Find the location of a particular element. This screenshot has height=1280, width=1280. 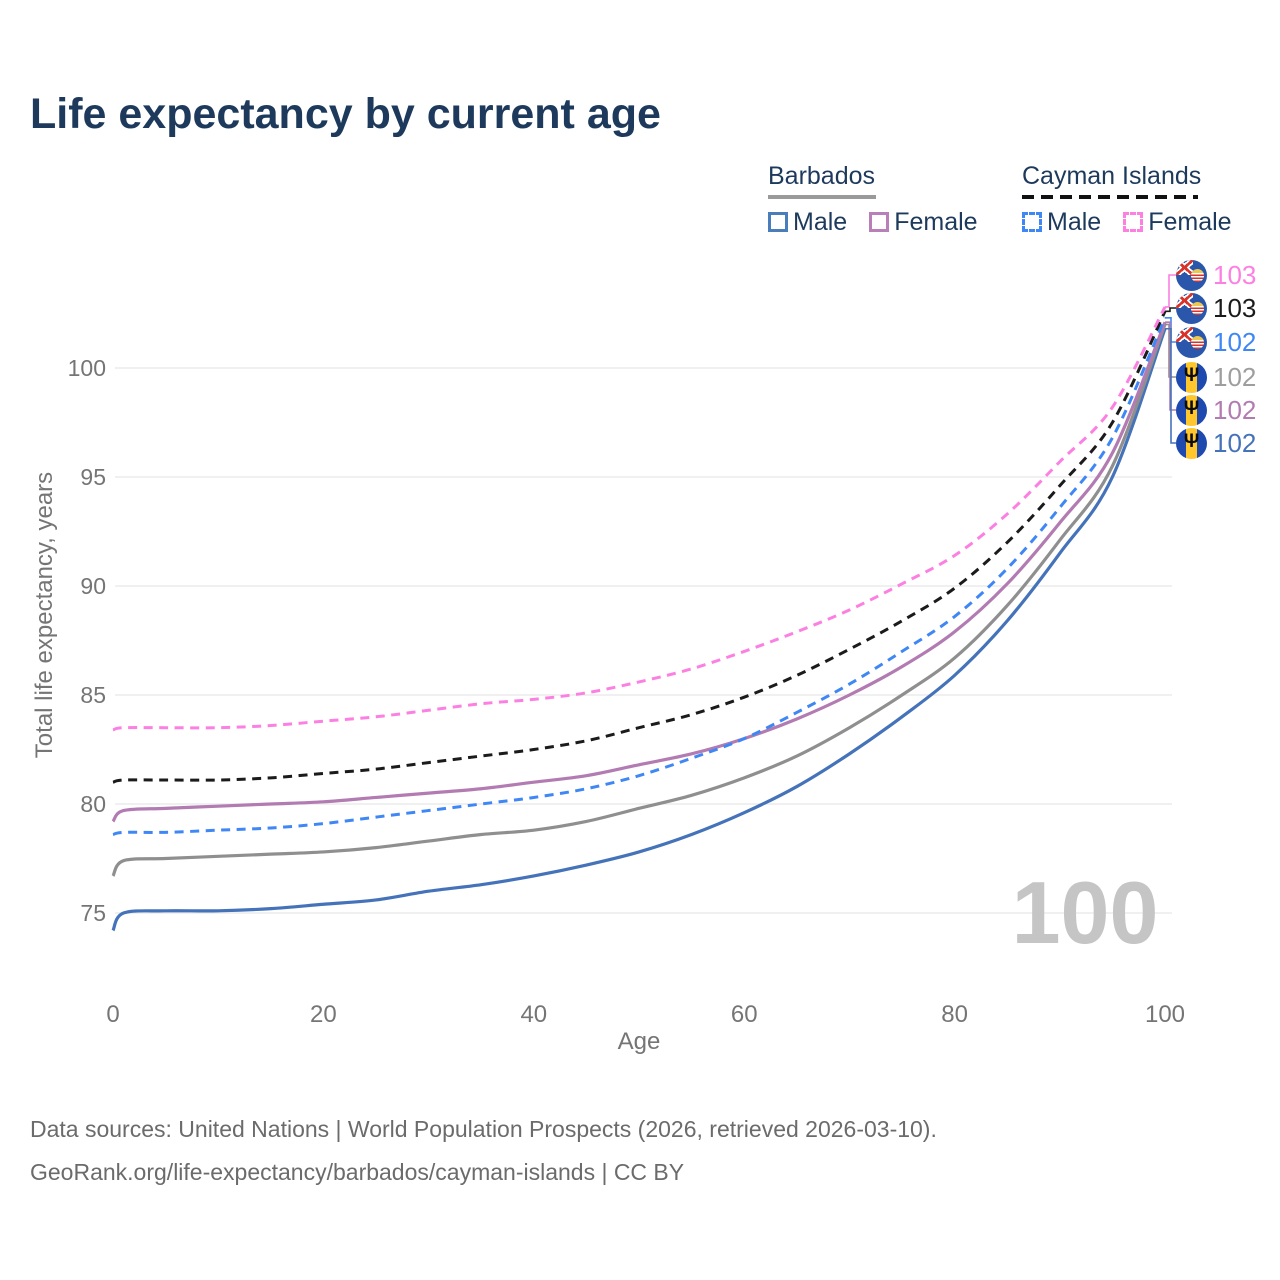

legend-item-cayman-female: Female is located at coordinates (1177, 222).